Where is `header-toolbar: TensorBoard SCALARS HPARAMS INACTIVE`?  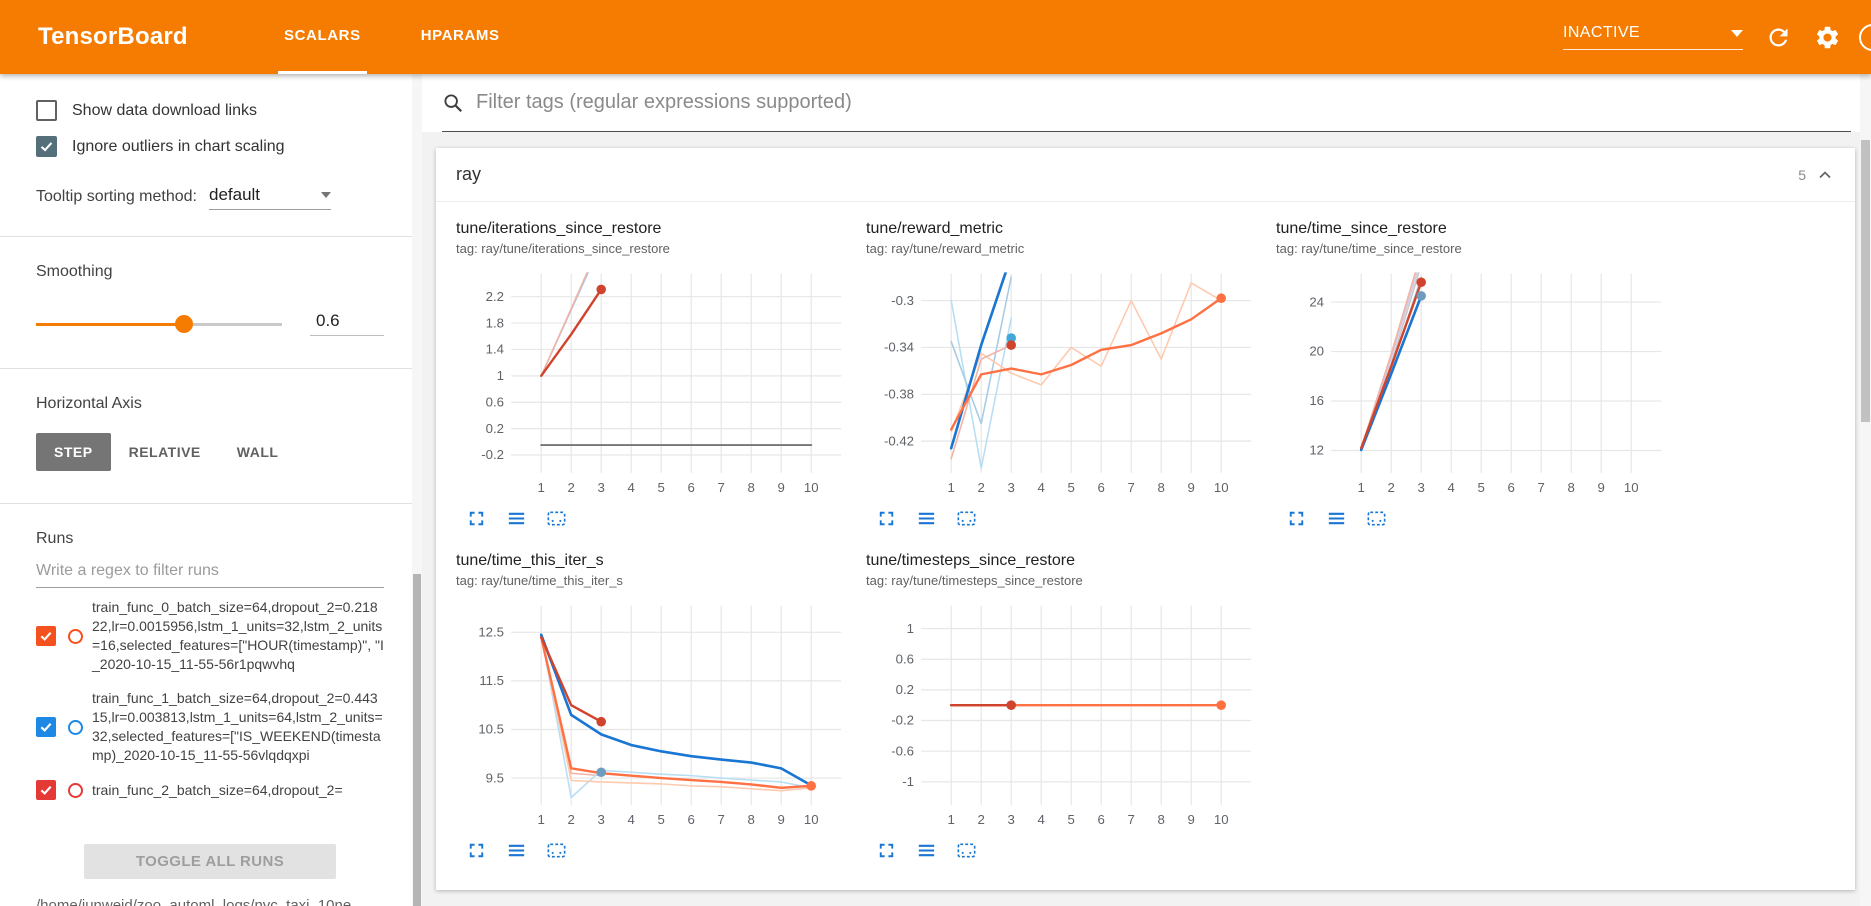 header-toolbar: TensorBoard SCALARS HPARAMS INACTIVE is located at coordinates (935, 37).